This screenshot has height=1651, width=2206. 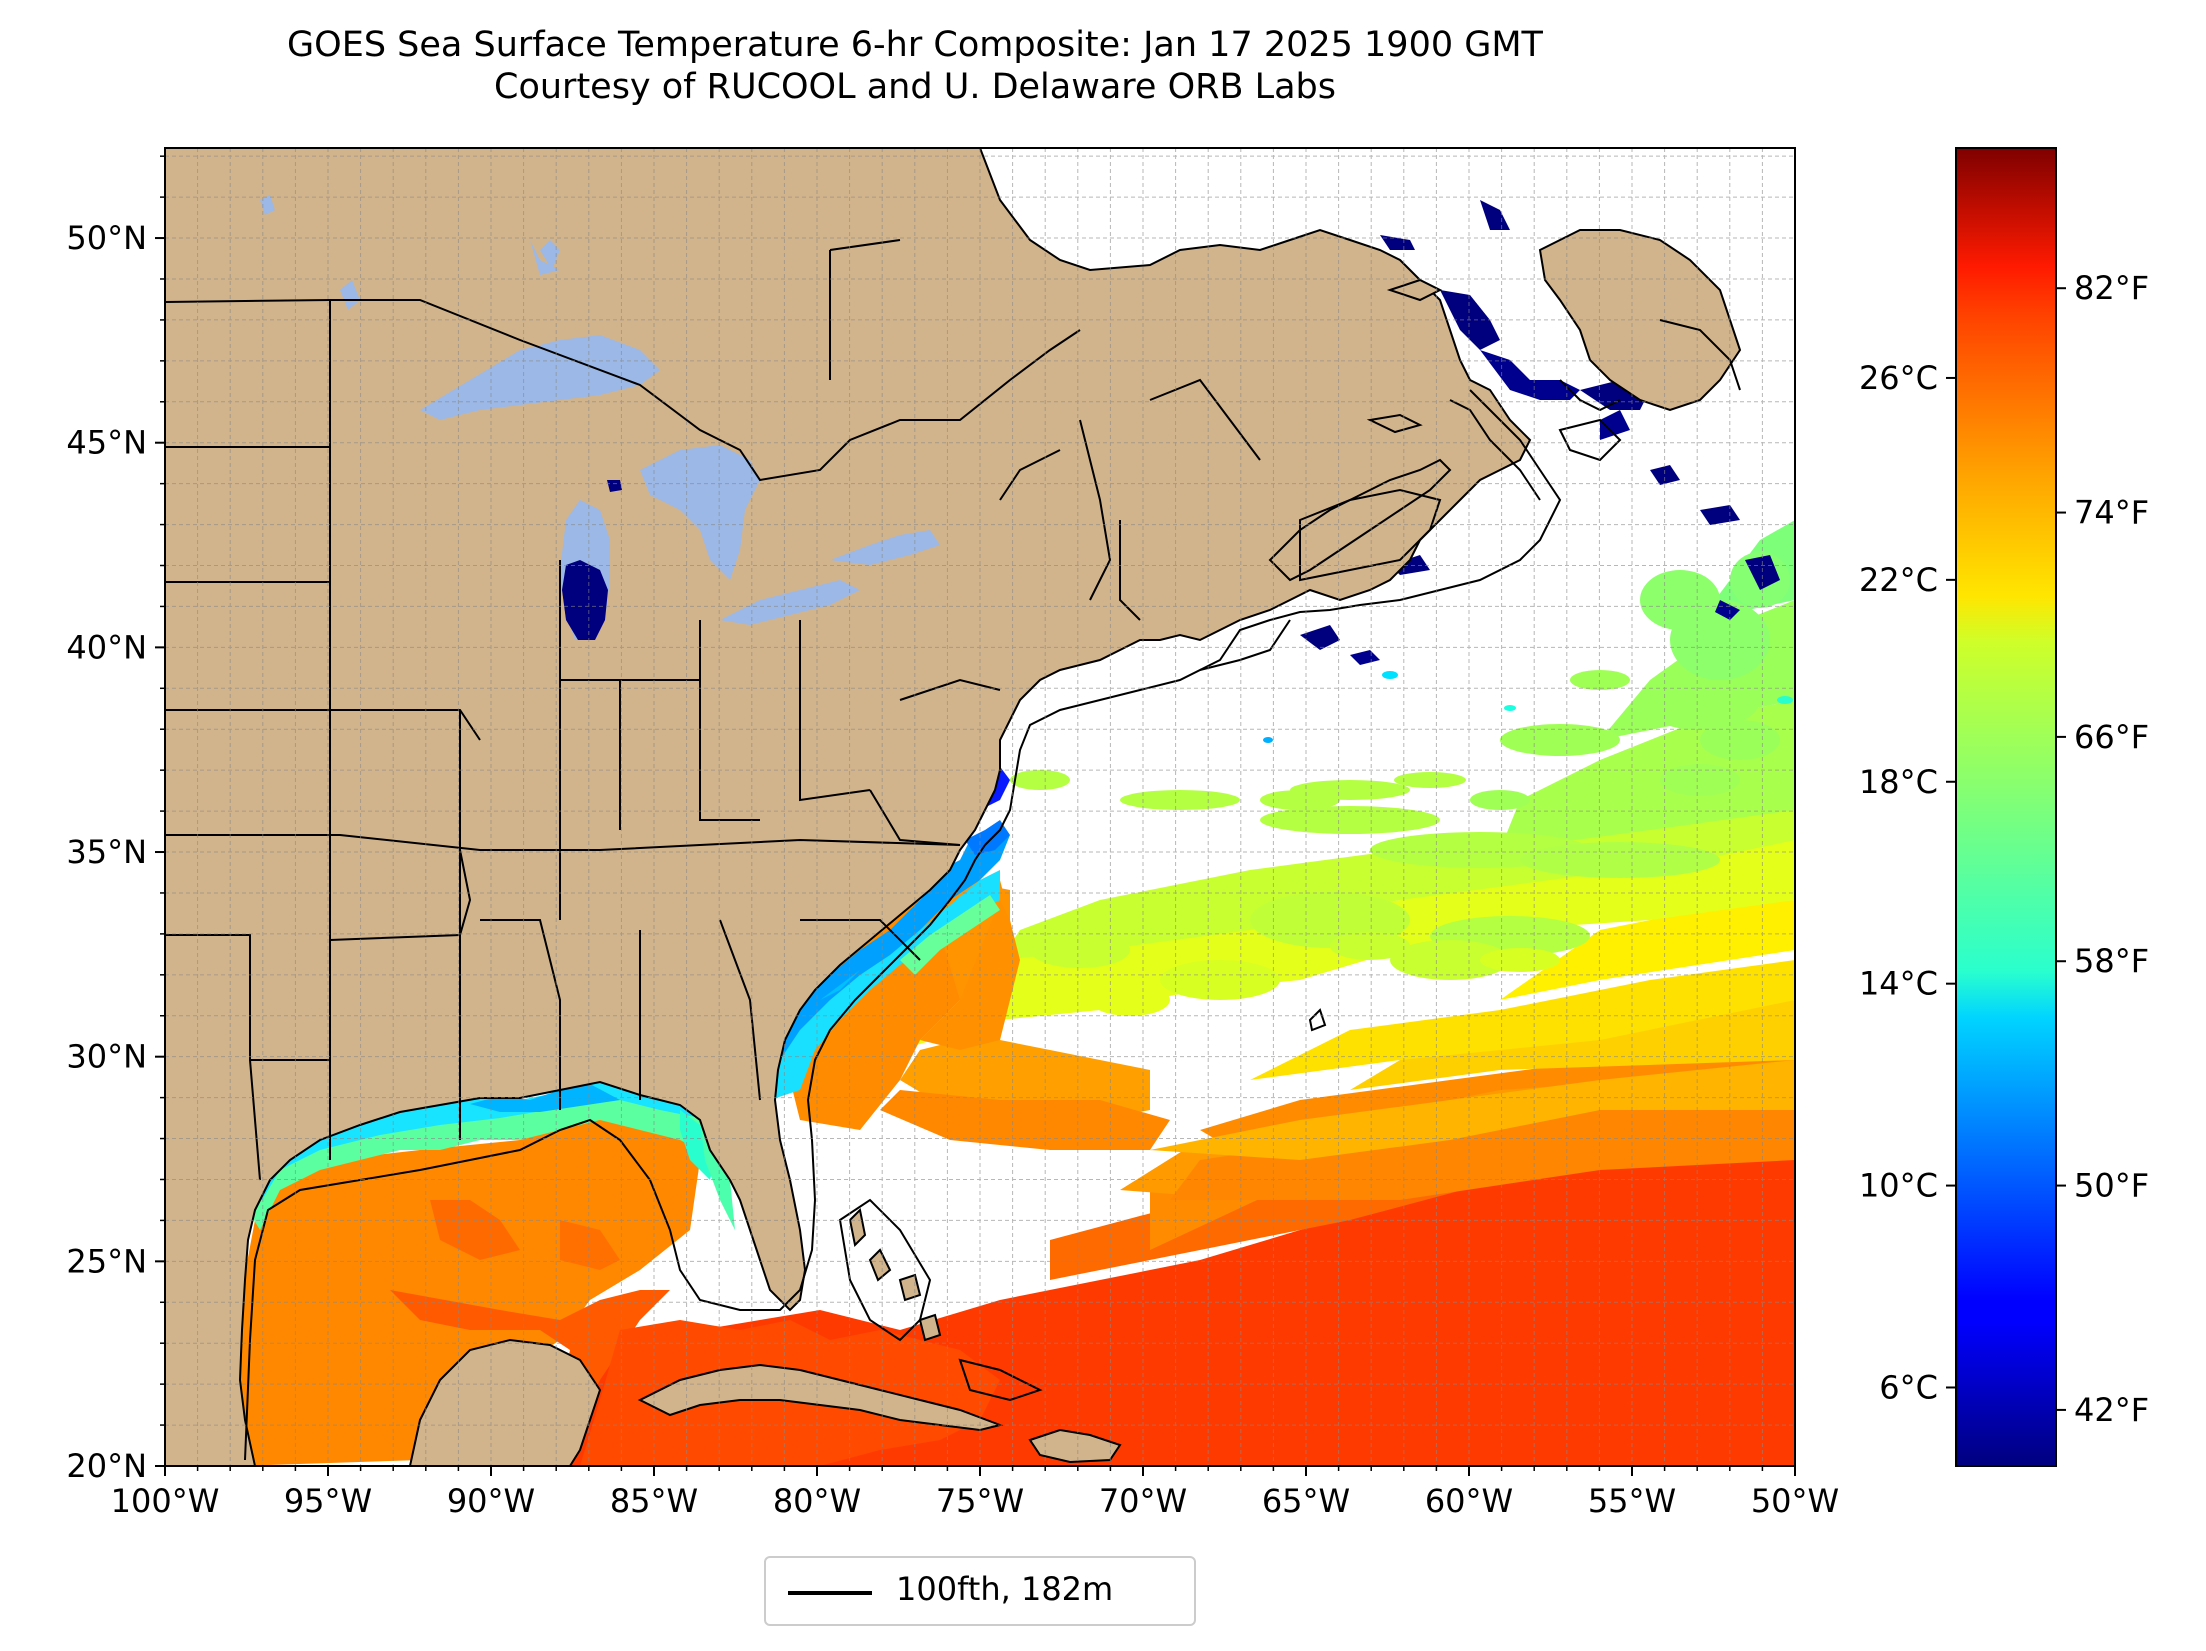 What do you see at coordinates (2111, 288) in the screenshot?
I see `colorbar-f-label: 82°F` at bounding box center [2111, 288].